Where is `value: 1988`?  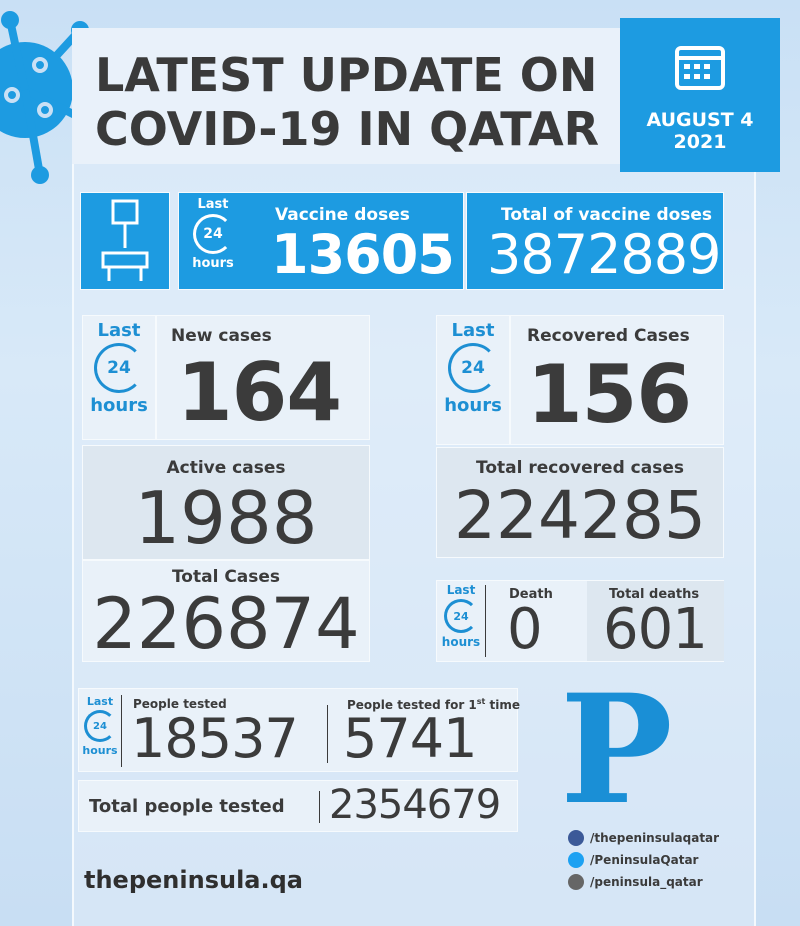 value: 1988 is located at coordinates (226, 518).